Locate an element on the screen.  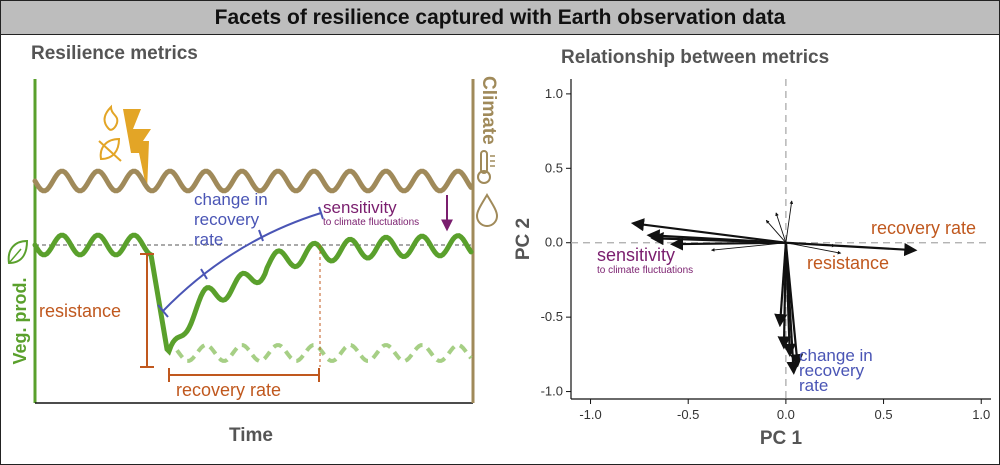
time-label: Time is located at coordinates (251, 435).